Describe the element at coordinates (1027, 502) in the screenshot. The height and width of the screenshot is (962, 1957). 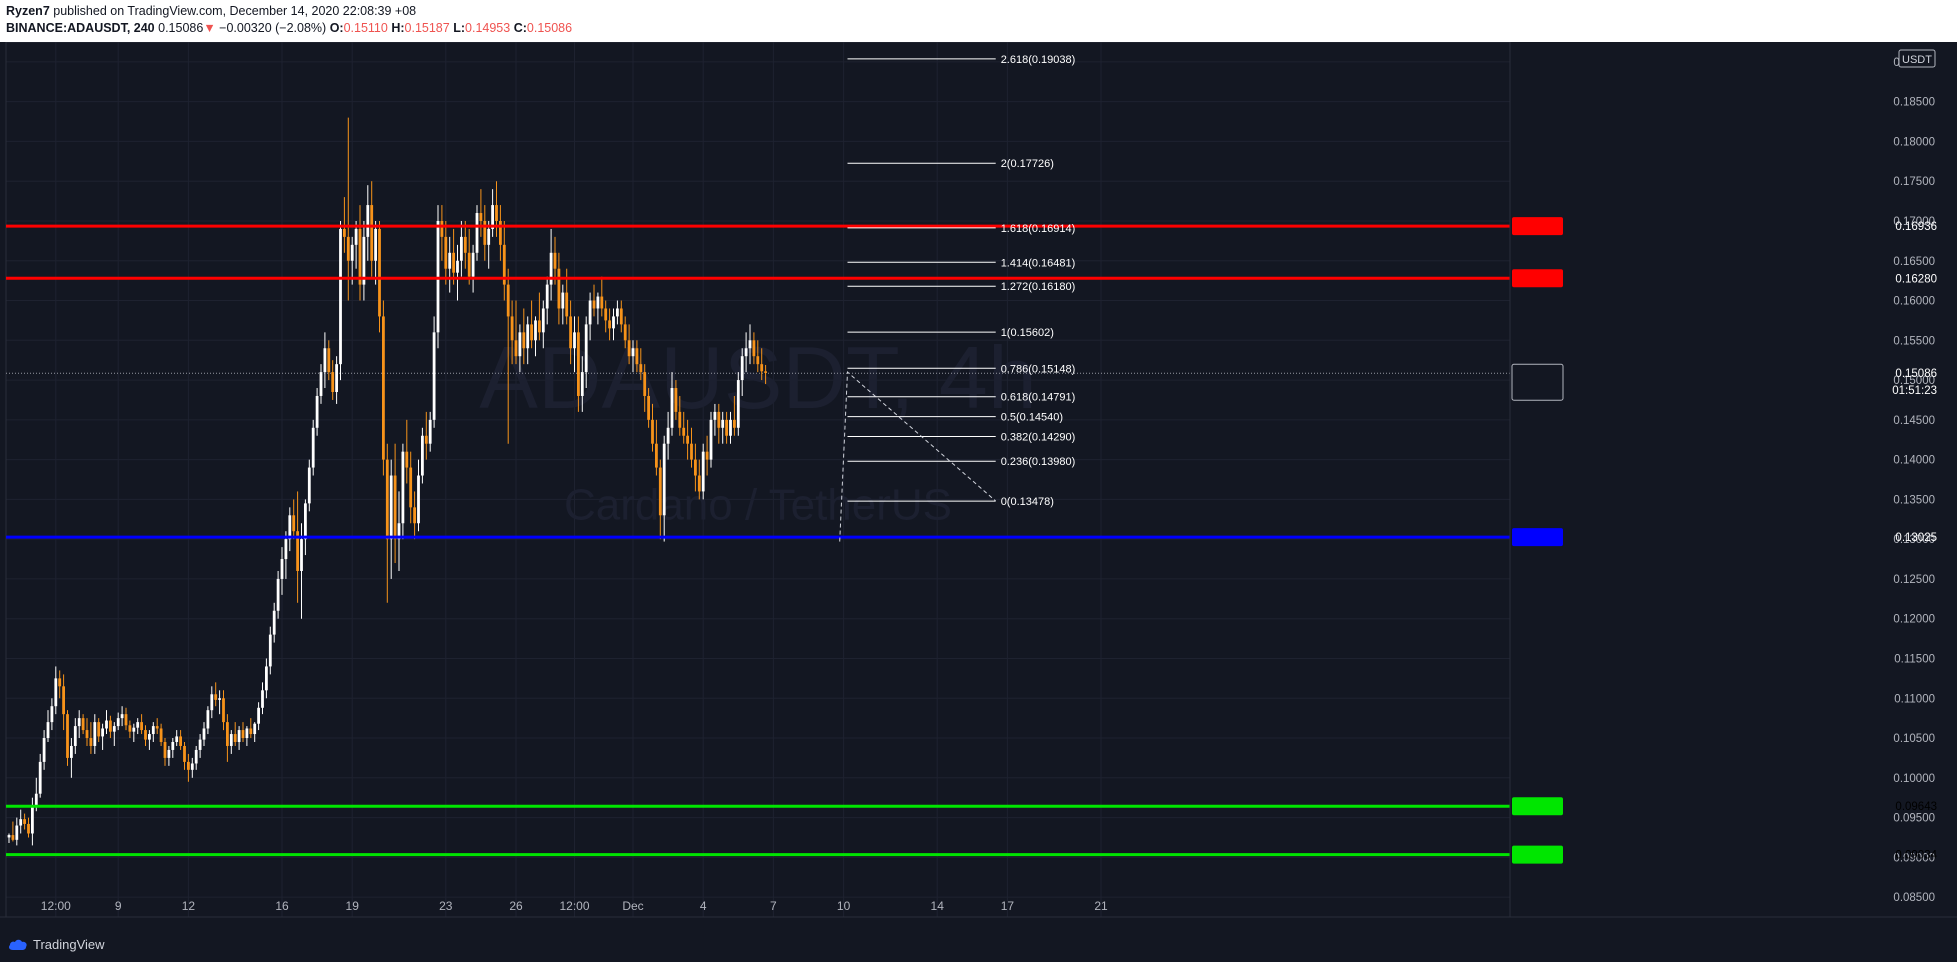
I see `fib-level-label: 0(0.13478)` at that location.